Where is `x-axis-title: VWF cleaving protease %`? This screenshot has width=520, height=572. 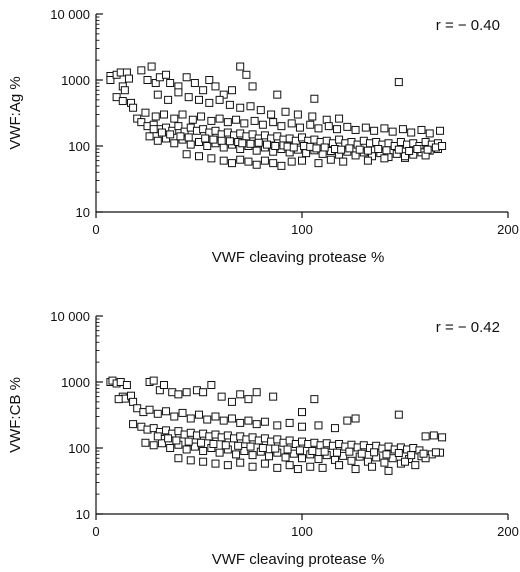 x-axis-title: VWF cleaving protease % is located at coordinates (298, 257).